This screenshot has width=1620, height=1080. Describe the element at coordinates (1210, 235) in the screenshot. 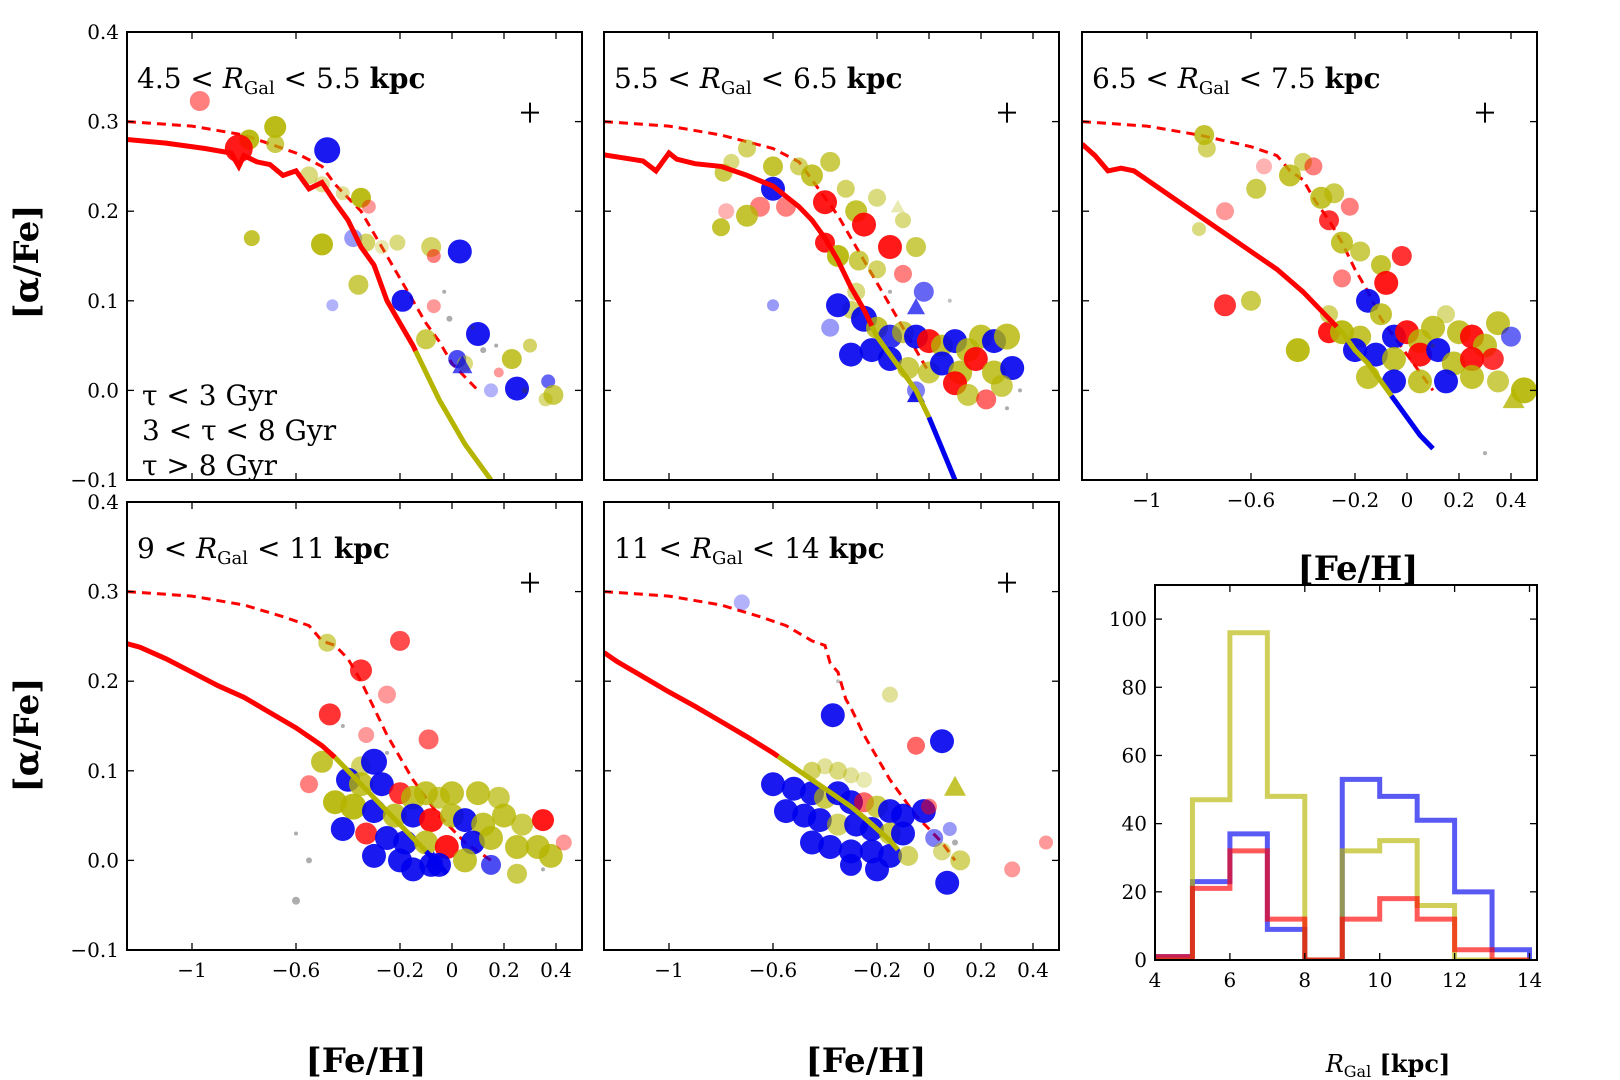

I see `model-solid-old` at that location.